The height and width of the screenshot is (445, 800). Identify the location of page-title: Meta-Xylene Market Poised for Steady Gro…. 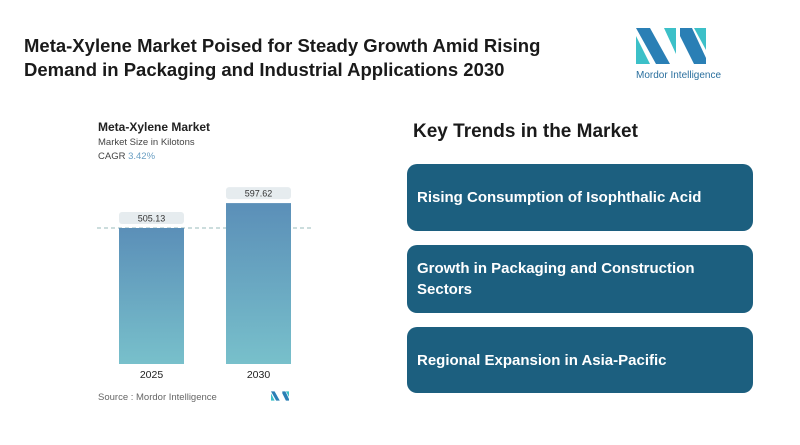
(282, 57).